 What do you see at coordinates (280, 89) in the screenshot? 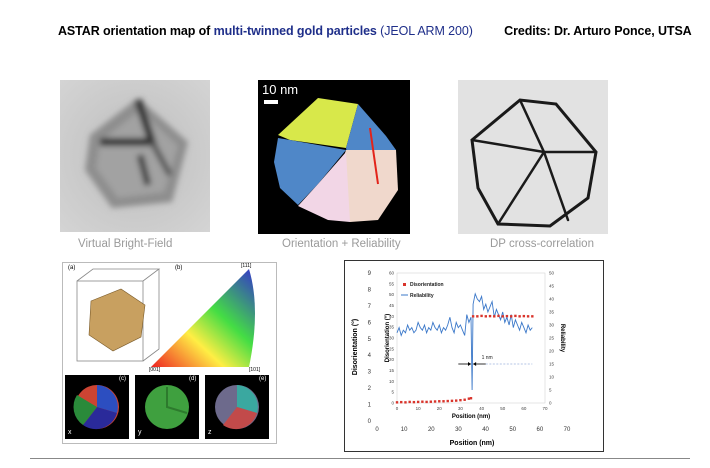
I see `orientation-scale-label: 10 nm` at bounding box center [280, 89].